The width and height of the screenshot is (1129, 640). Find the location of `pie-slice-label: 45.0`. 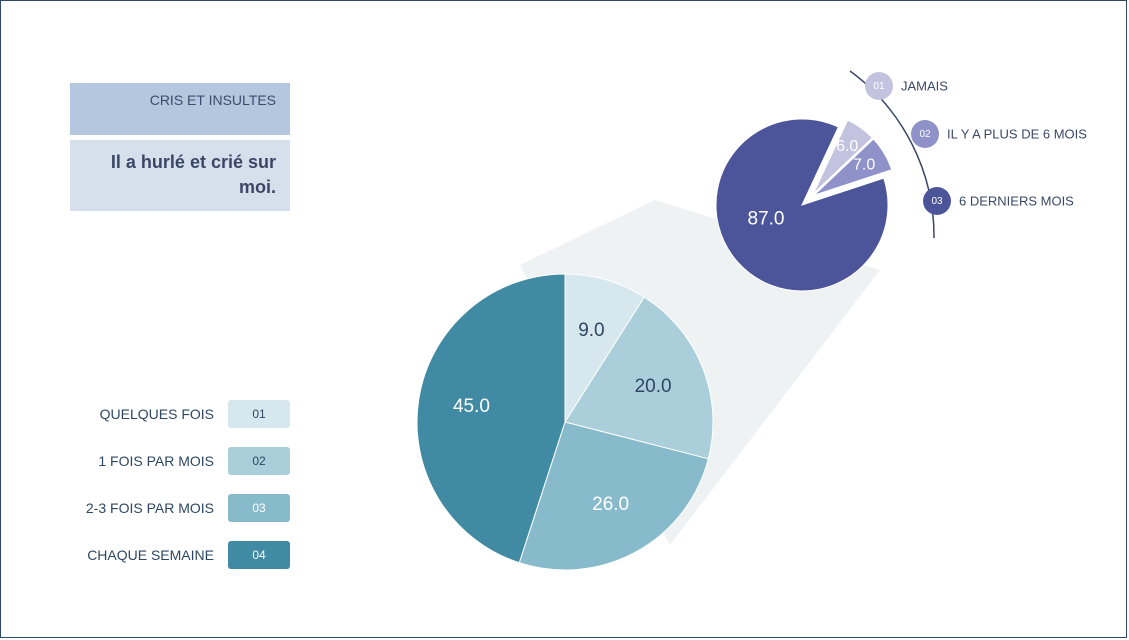

pie-slice-label: 45.0 is located at coordinates (471, 406).